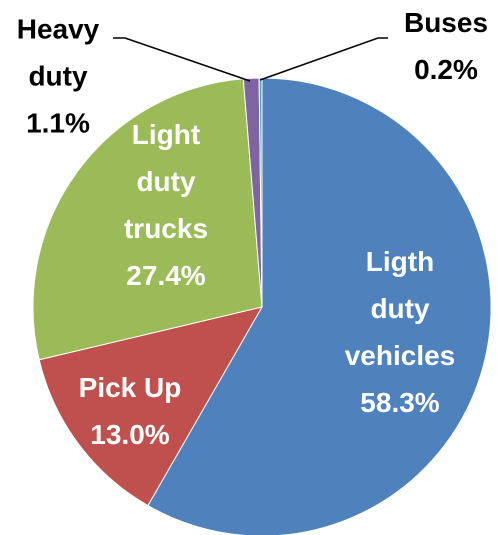  Describe the element at coordinates (130, 411) in the screenshot. I see `slice-label: Pick Up 13.0%` at that location.